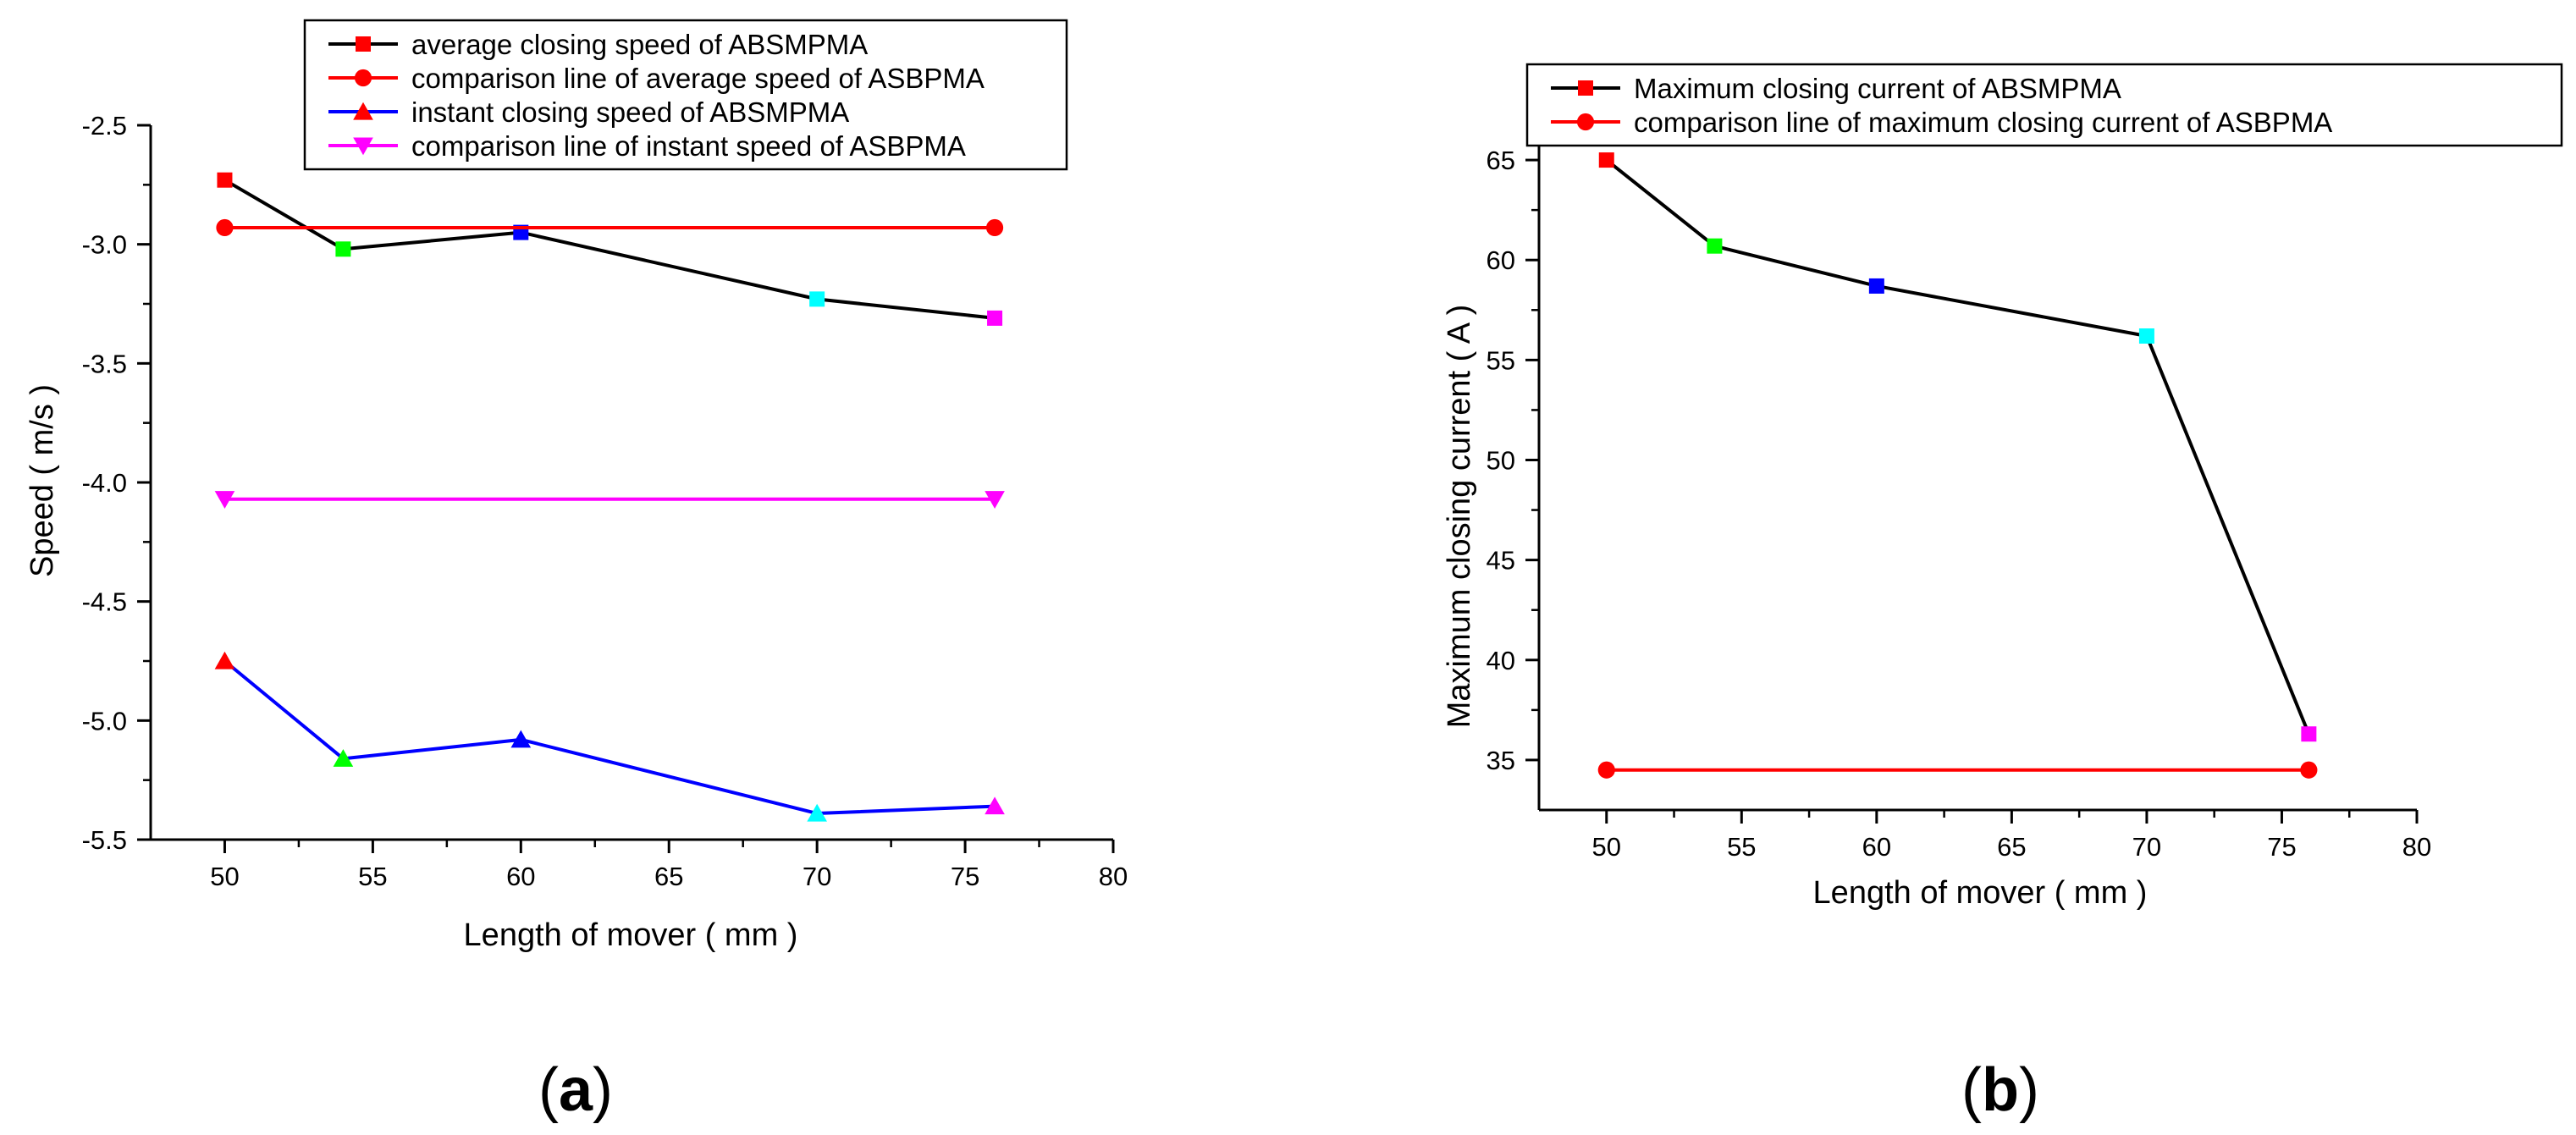  I want to click on current-chart-x-tick-label: 60, so click(1877, 847).